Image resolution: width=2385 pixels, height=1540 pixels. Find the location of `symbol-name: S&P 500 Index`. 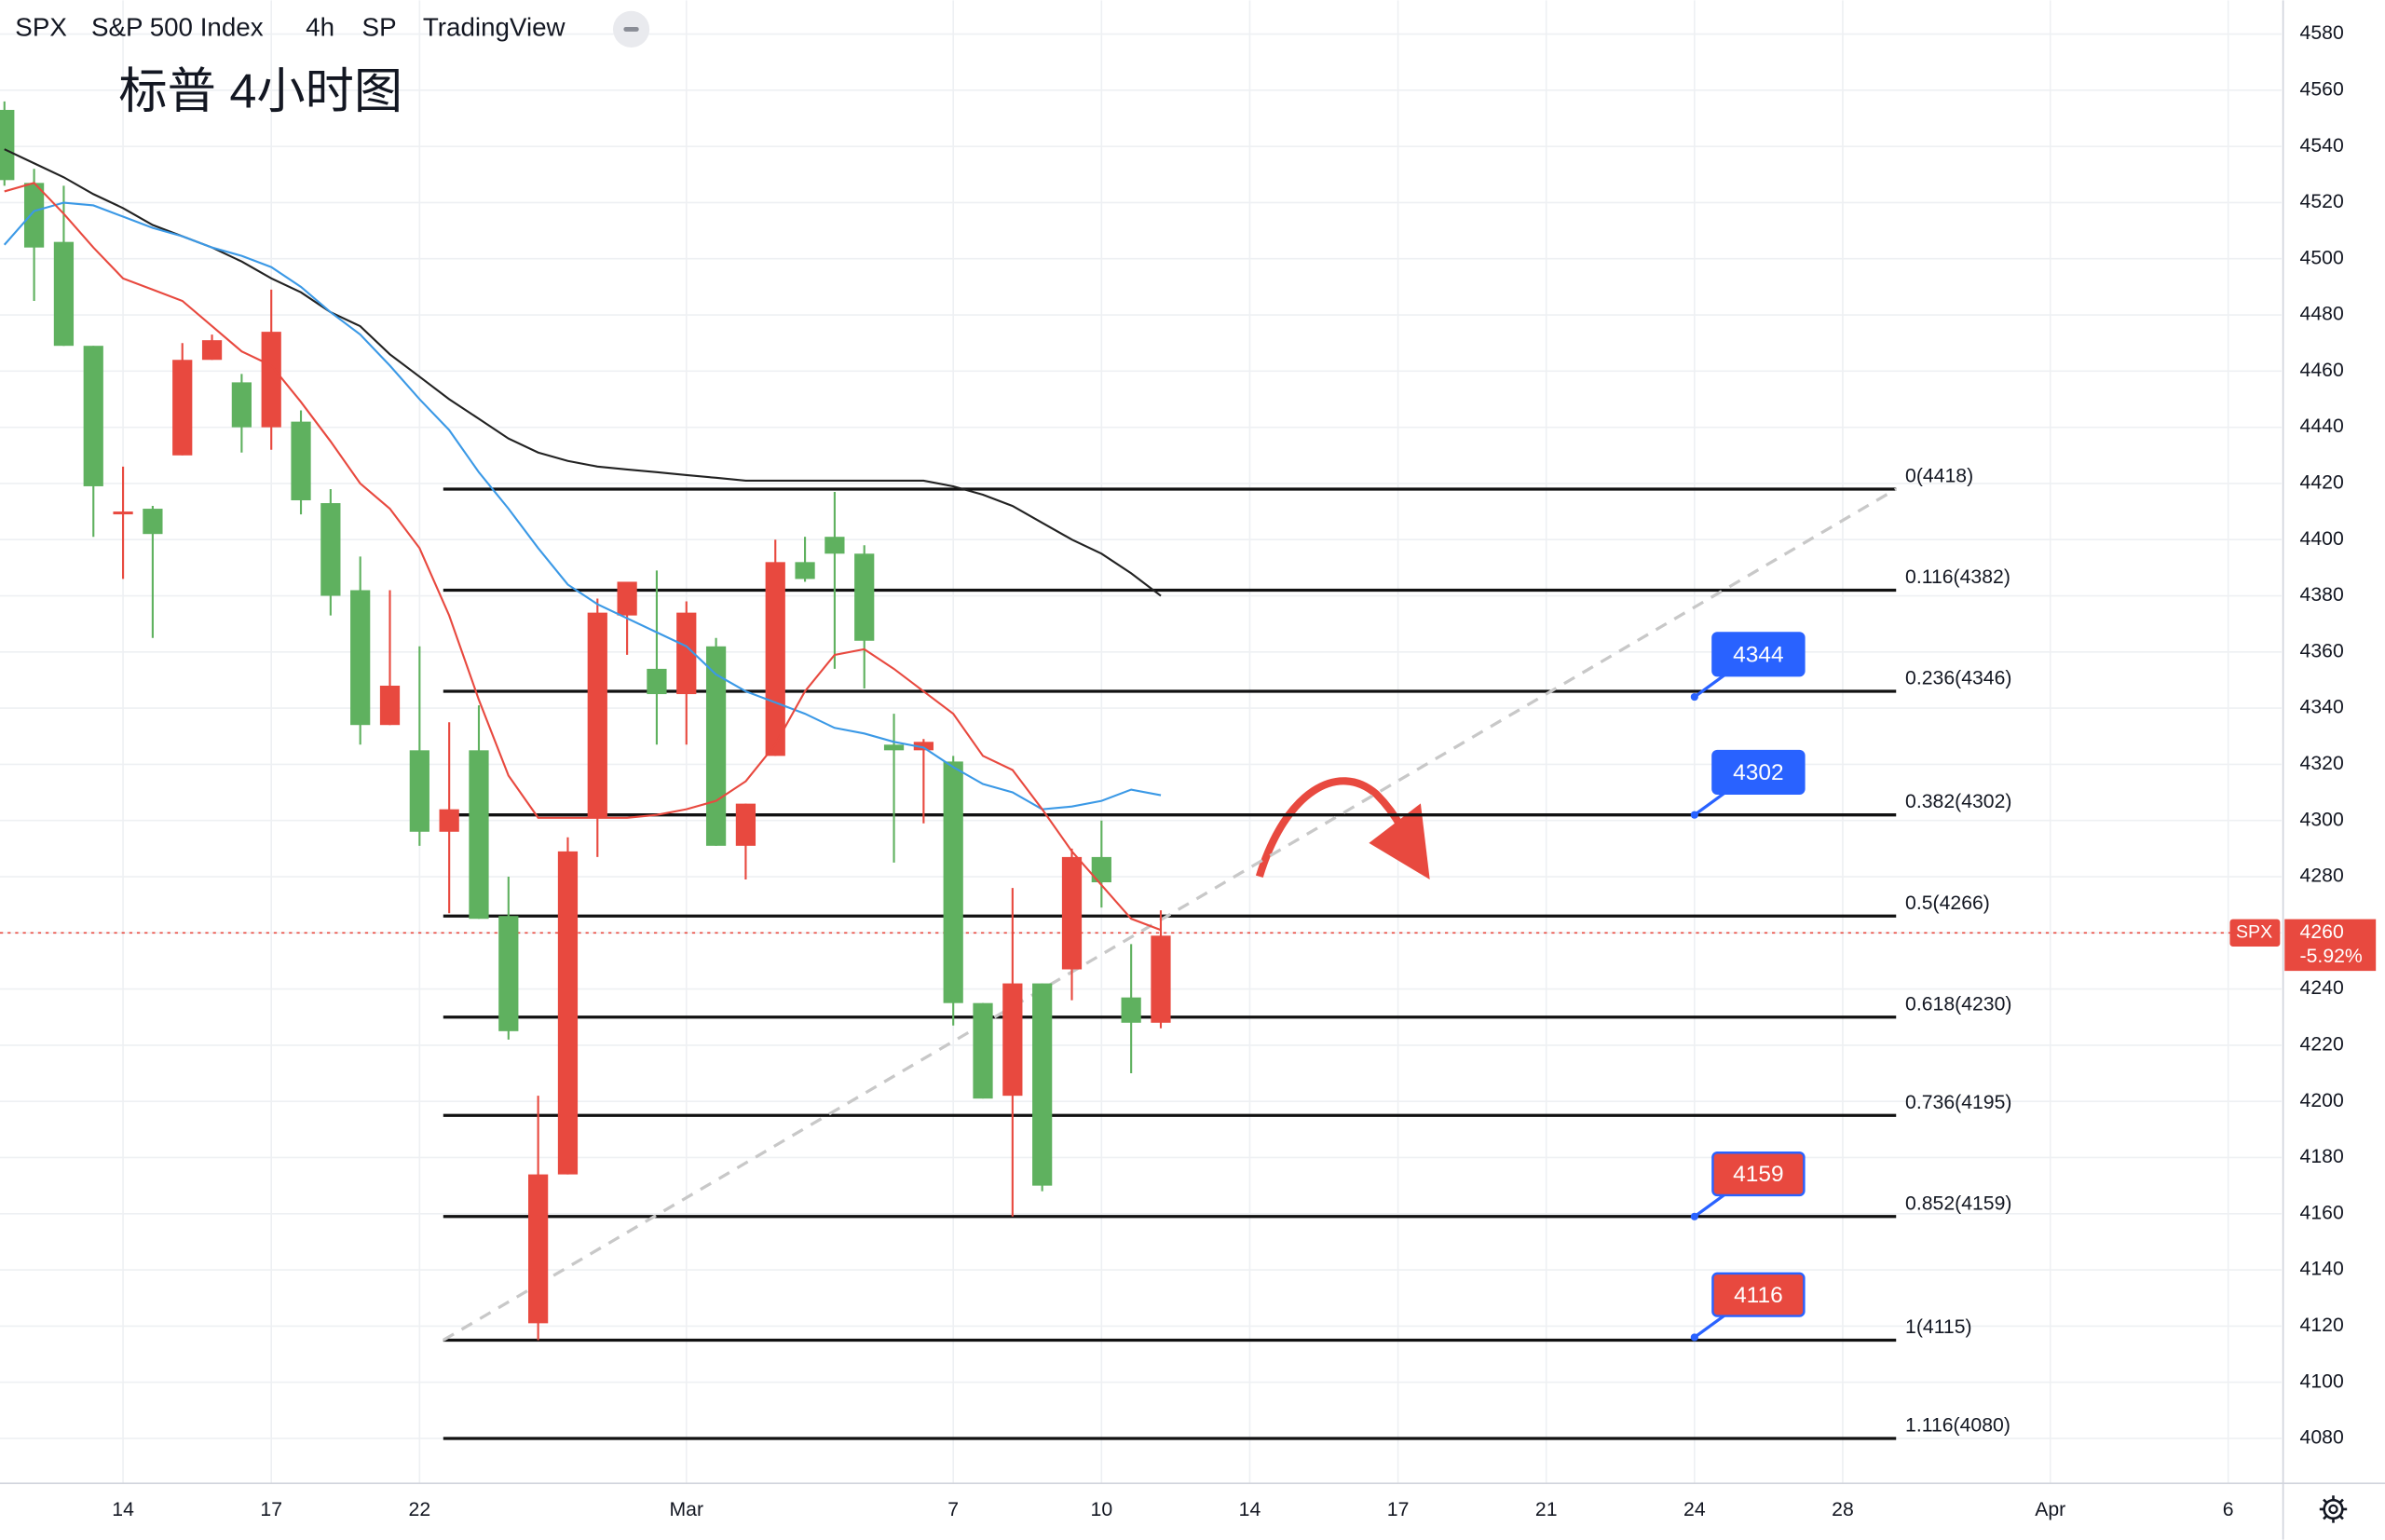

symbol-name: S&P 500 Index is located at coordinates (178, 27).